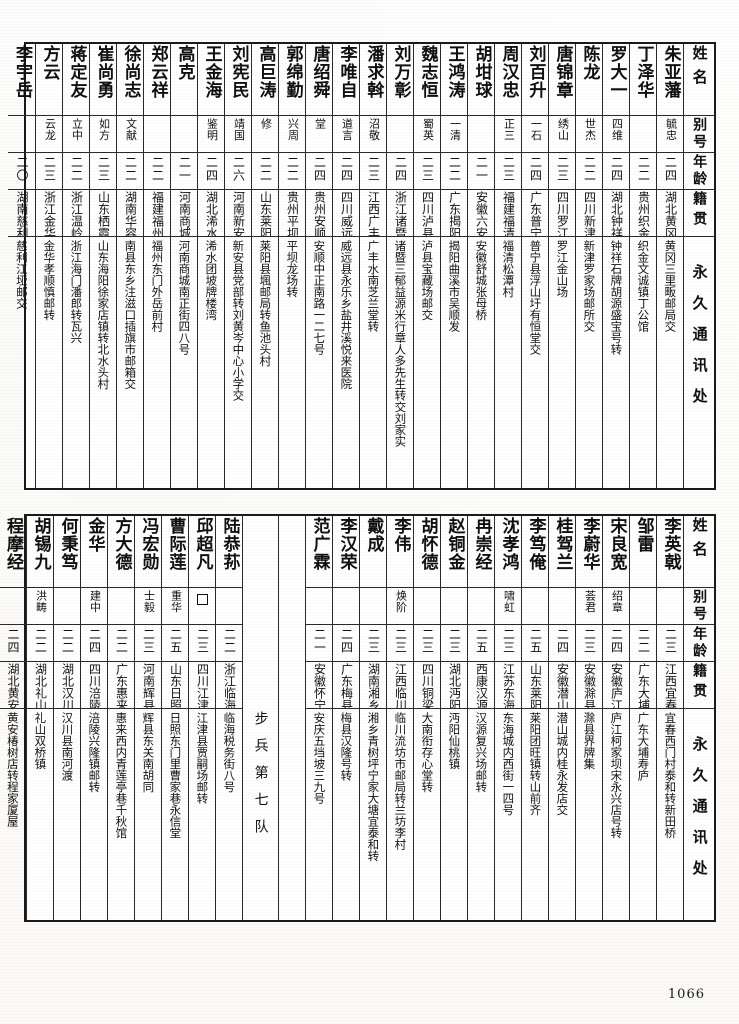 This screenshot has width=739, height=1024. What do you see at coordinates (103, 134) in the screenshot?
I see `person-alias: 如方` at bounding box center [103, 134].